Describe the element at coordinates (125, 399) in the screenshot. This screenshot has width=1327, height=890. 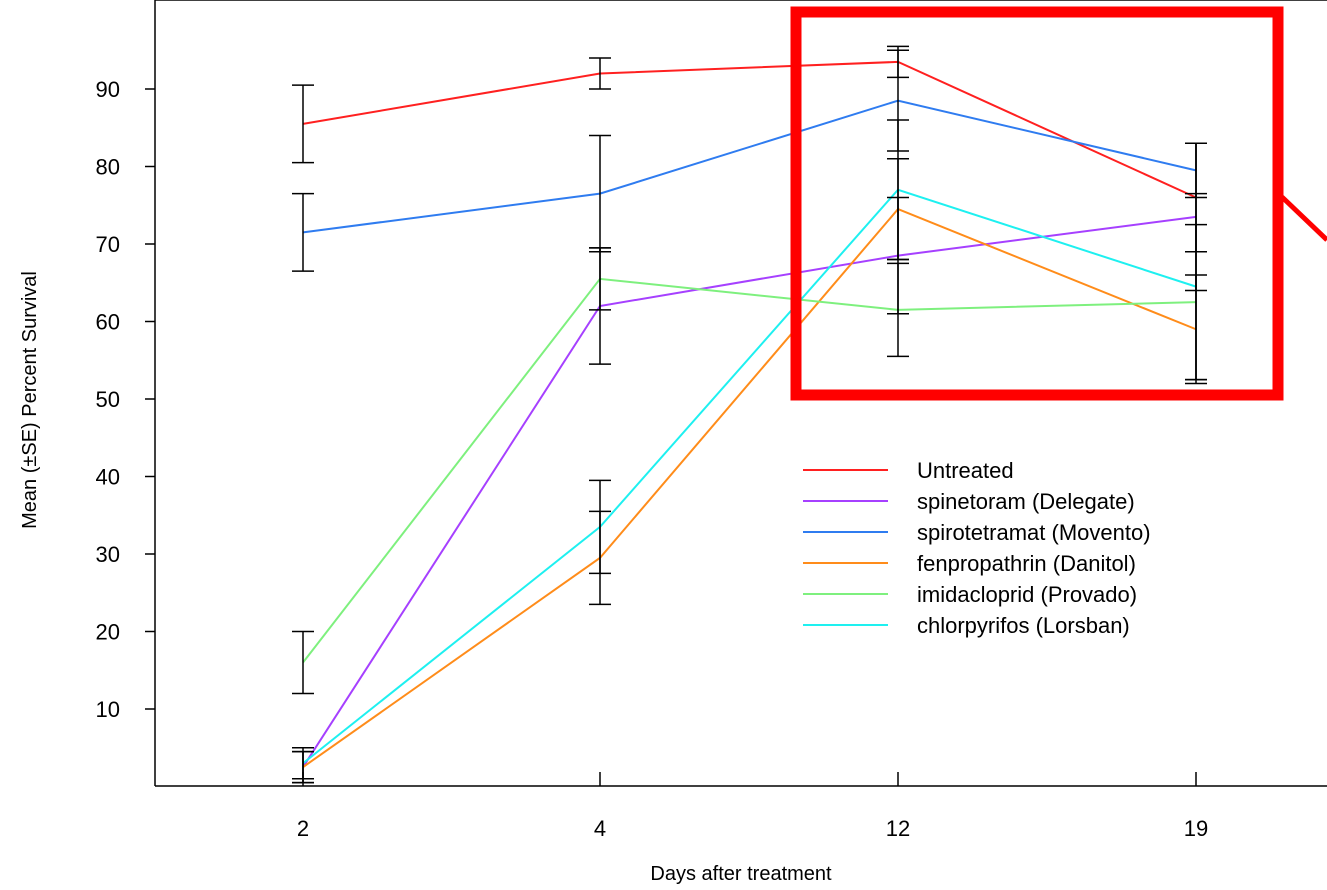
I see `y-ticks: 10 20 30 40 50 60 70 80 90` at that location.